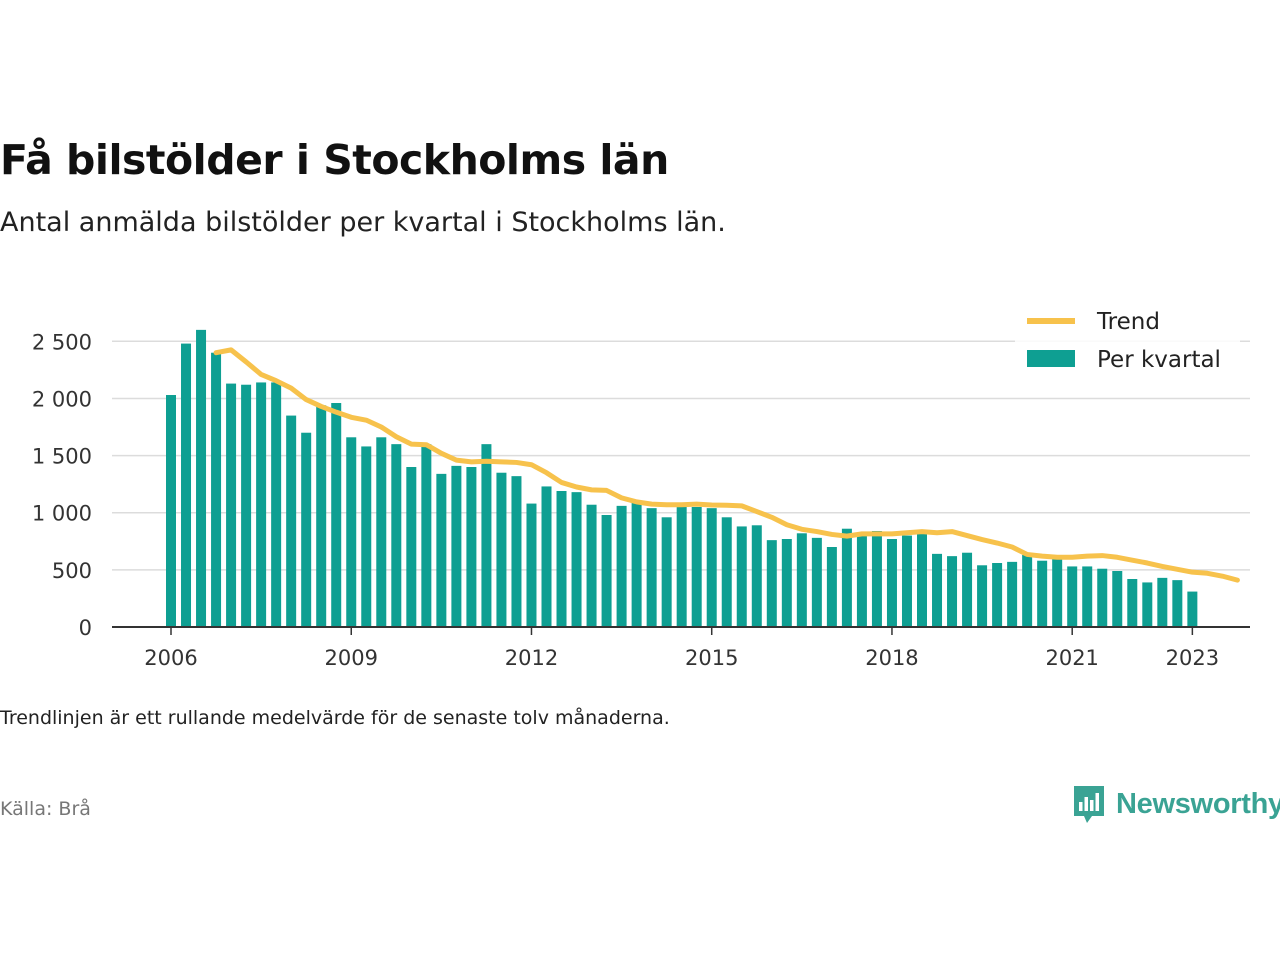  What do you see at coordinates (1071, 658) in the screenshot?
I see `x-tick-label: 2021` at bounding box center [1071, 658].